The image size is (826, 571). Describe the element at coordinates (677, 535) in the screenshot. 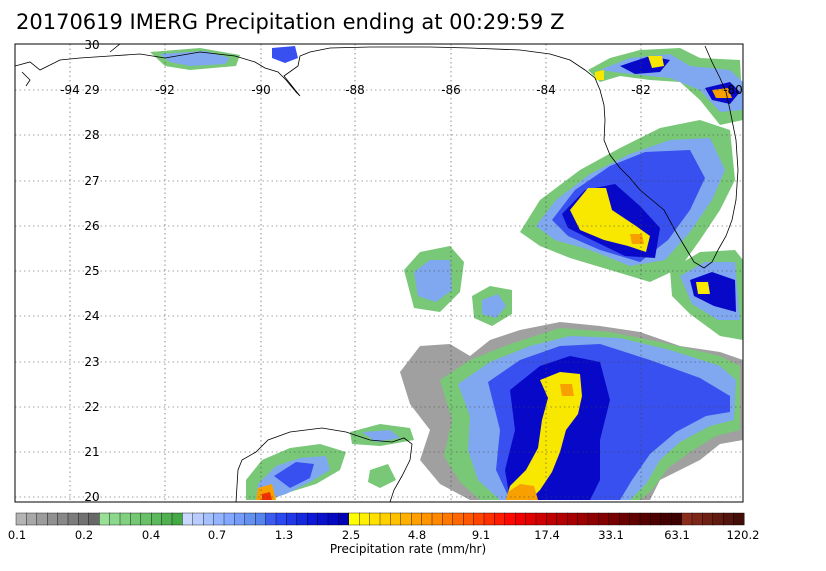

I see `colorbar-tick-label: 63.1` at that location.